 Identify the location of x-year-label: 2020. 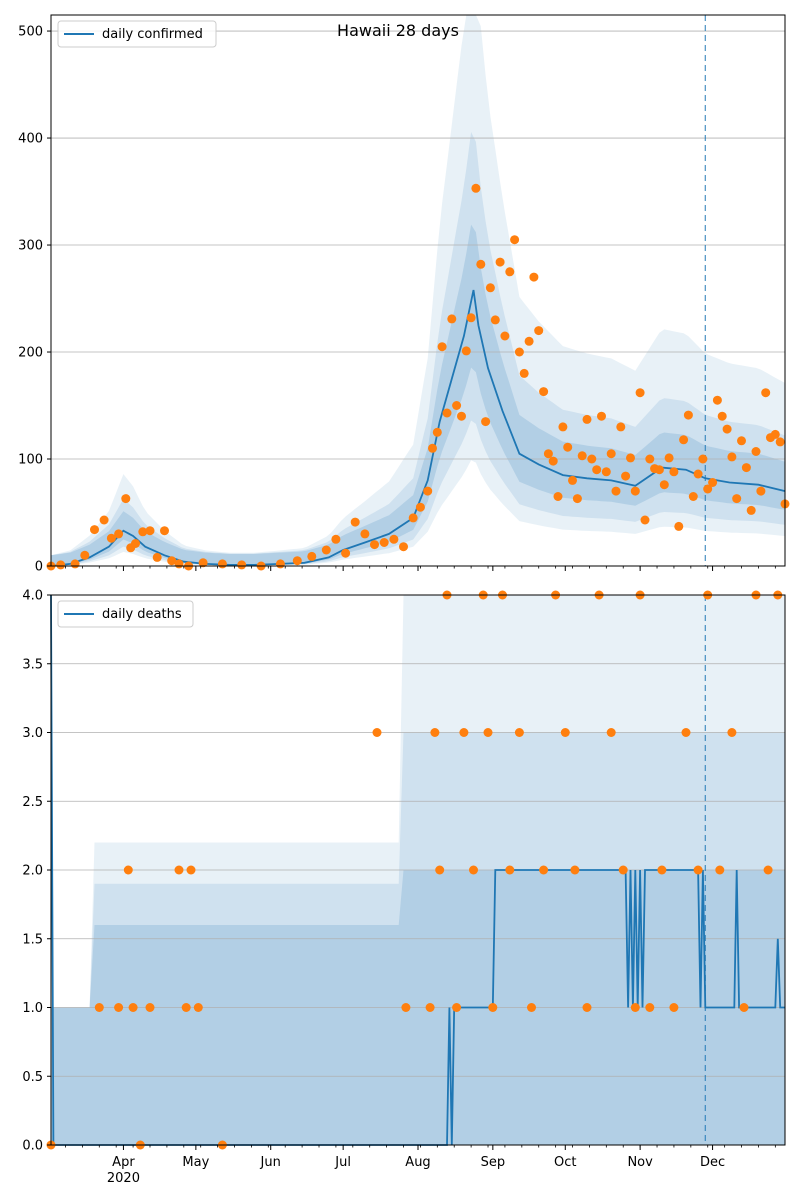
(123, 1178).